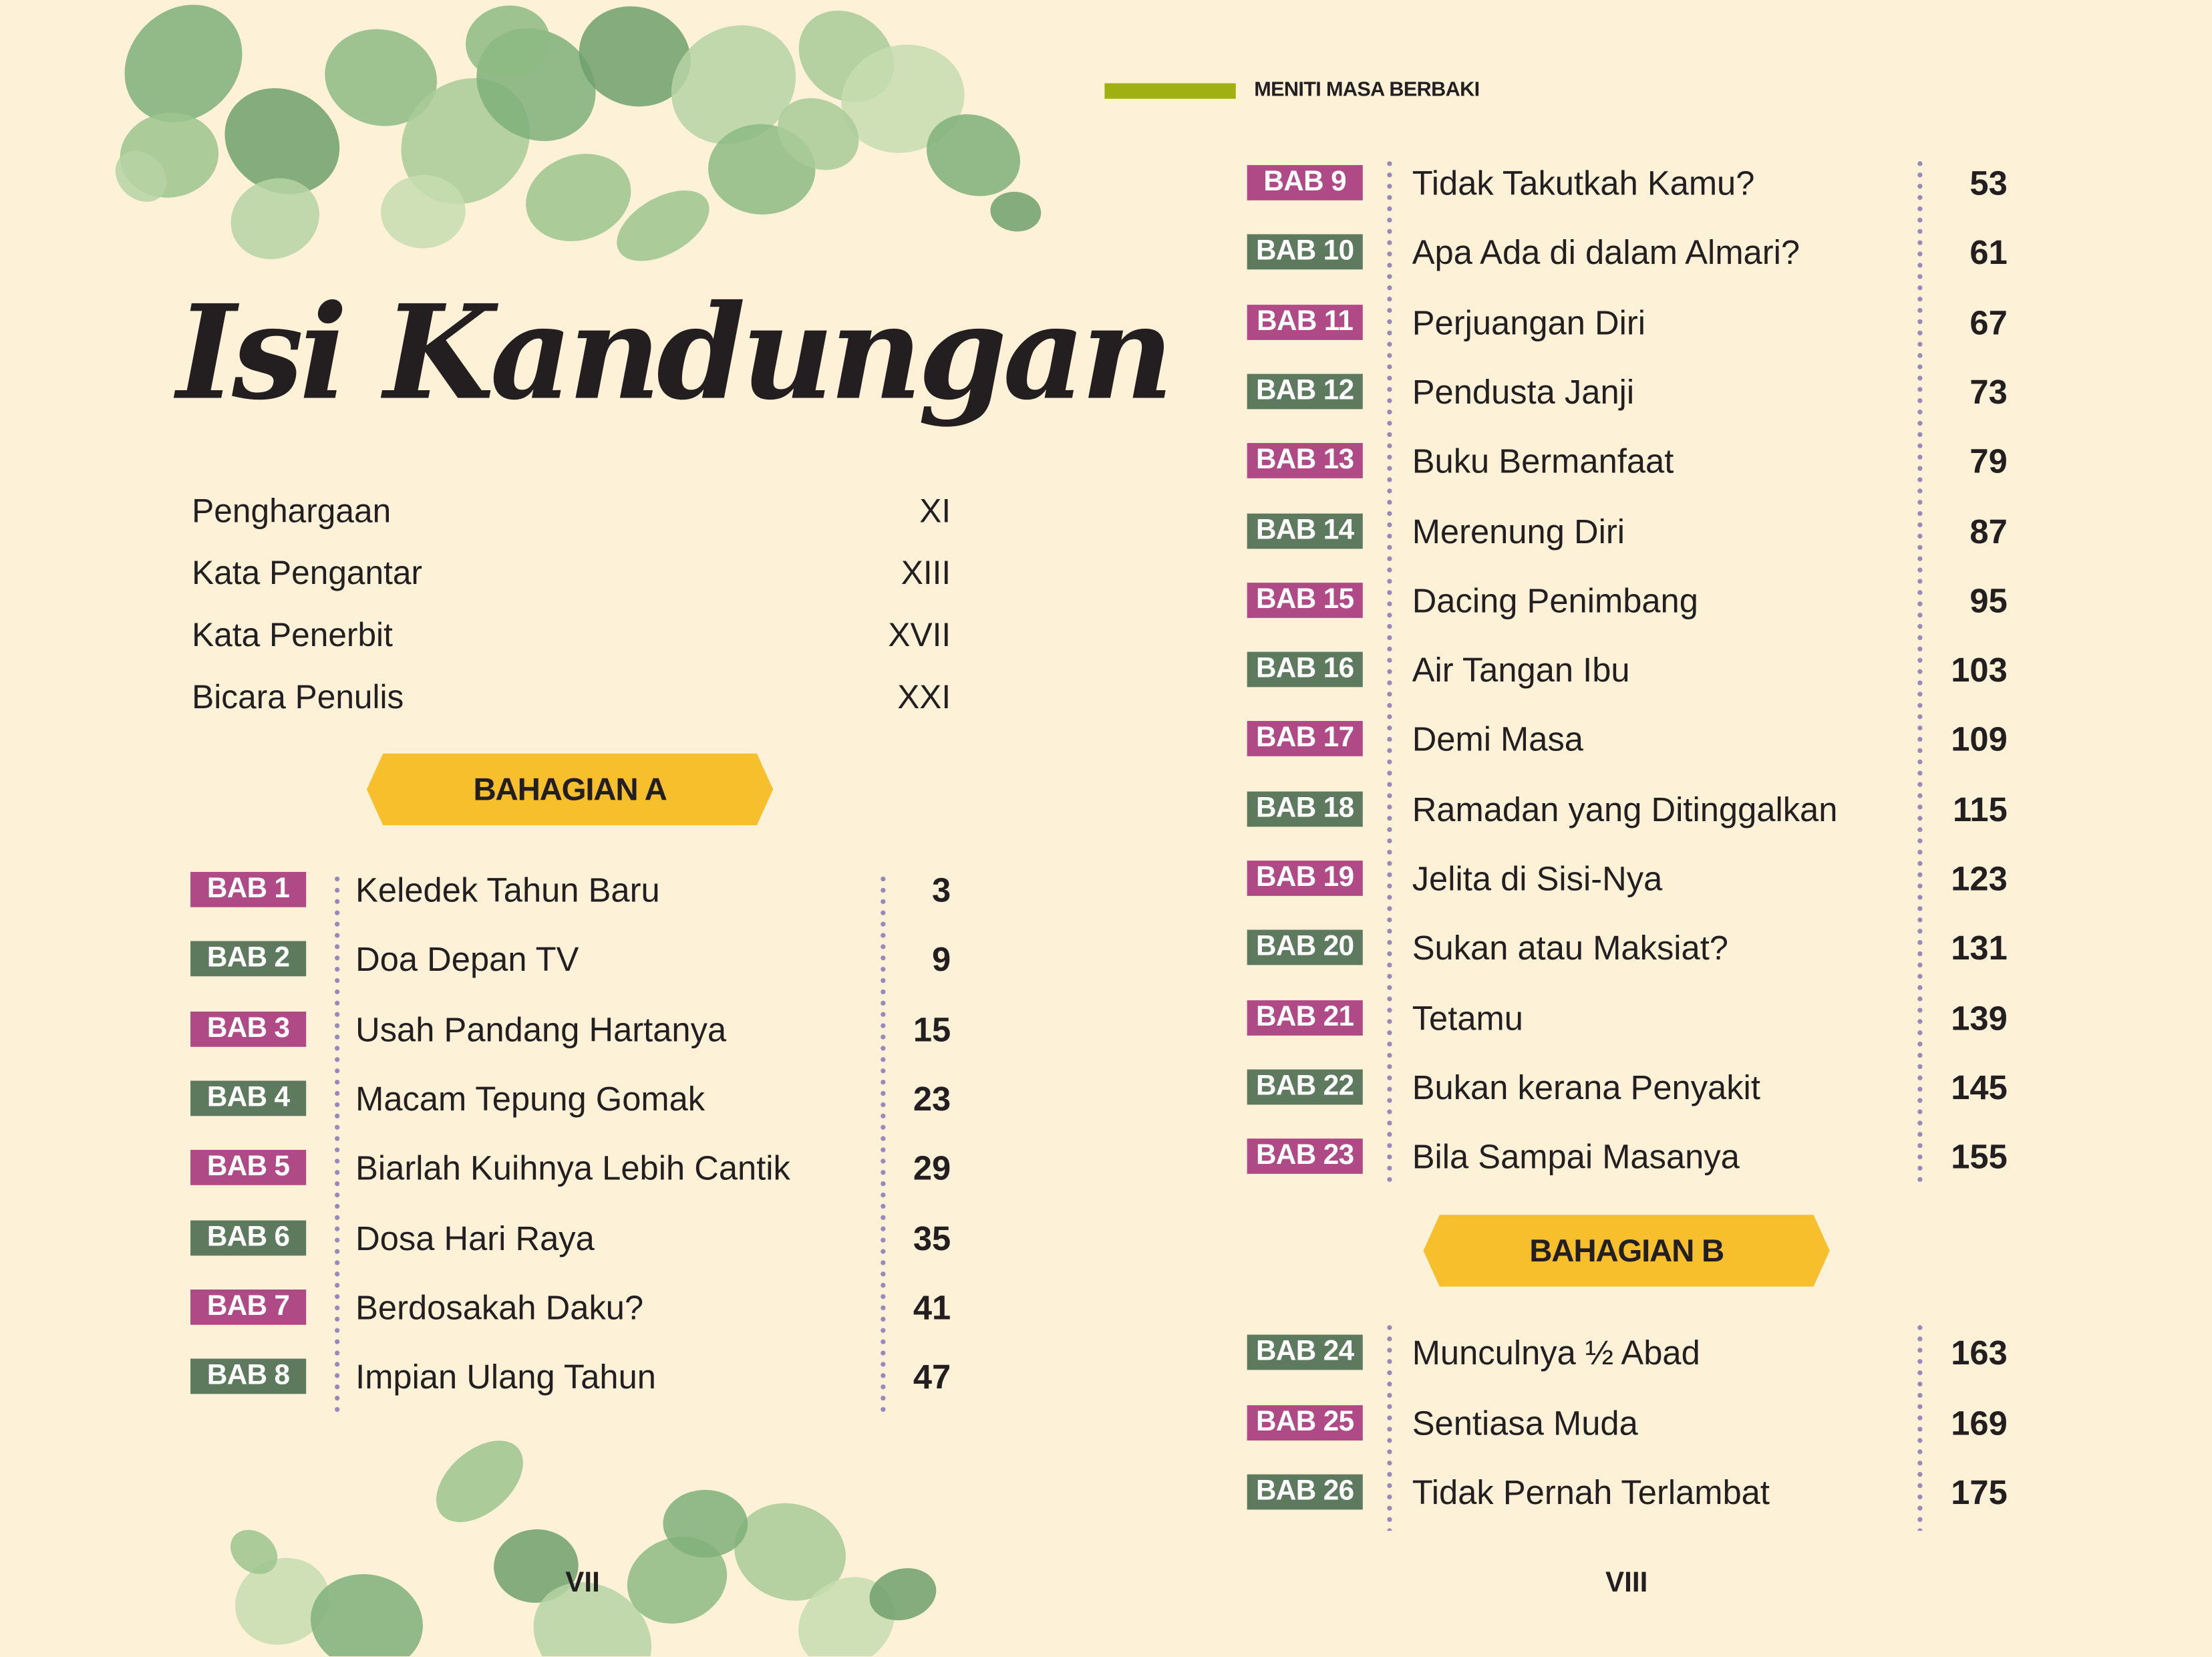 This screenshot has width=2212, height=1657. Describe the element at coordinates (941, 960) in the screenshot. I see `chapter-page-number: 9` at that location.